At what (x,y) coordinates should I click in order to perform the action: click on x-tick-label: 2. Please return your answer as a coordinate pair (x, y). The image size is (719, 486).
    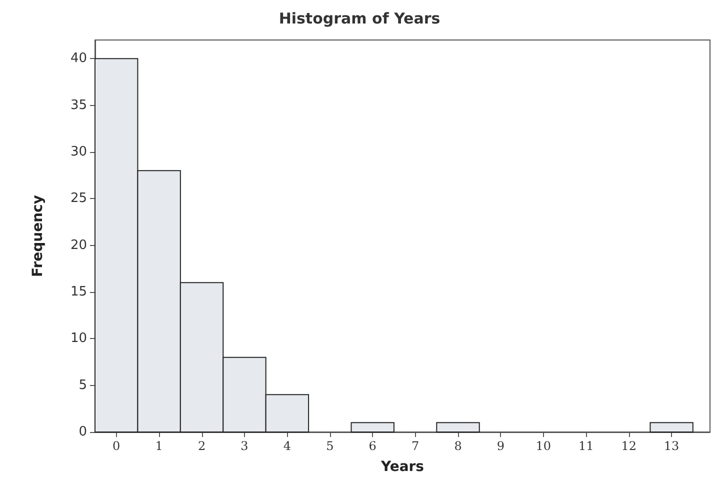
    Looking at the image, I should click on (202, 446).